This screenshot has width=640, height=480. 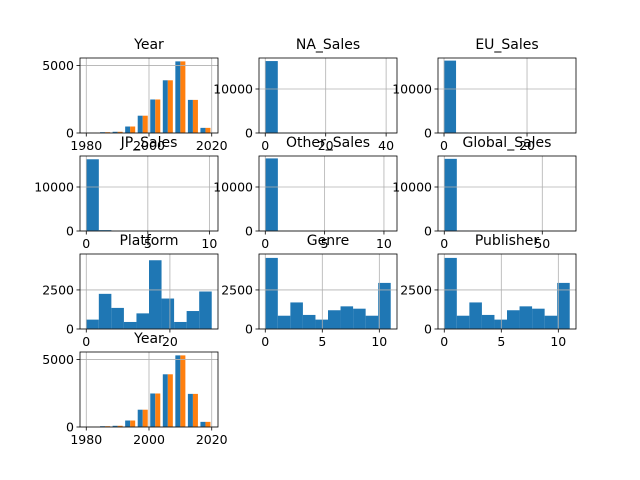 I want to click on subplot-title: Publisher, so click(x=507, y=241).